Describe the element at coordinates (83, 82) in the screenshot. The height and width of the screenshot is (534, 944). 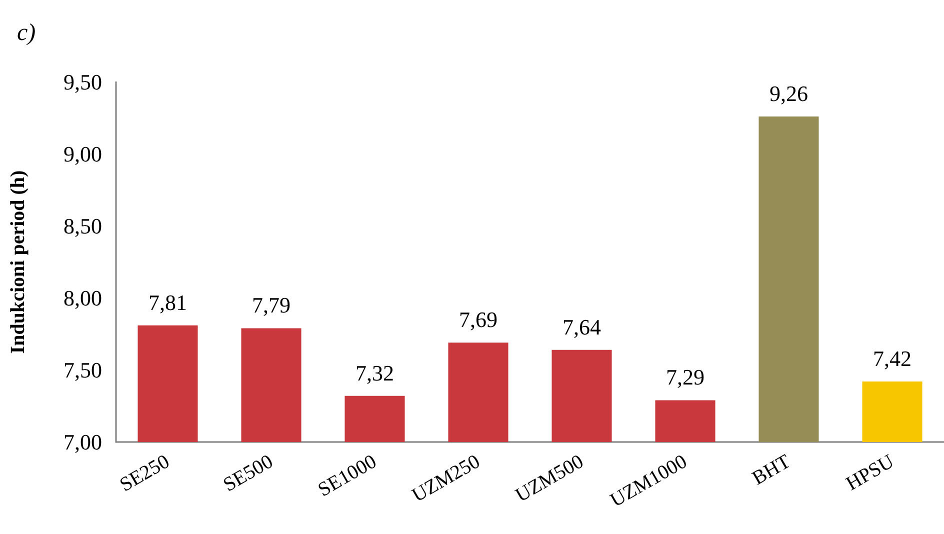
I see `y-tick-label: 9,50` at that location.